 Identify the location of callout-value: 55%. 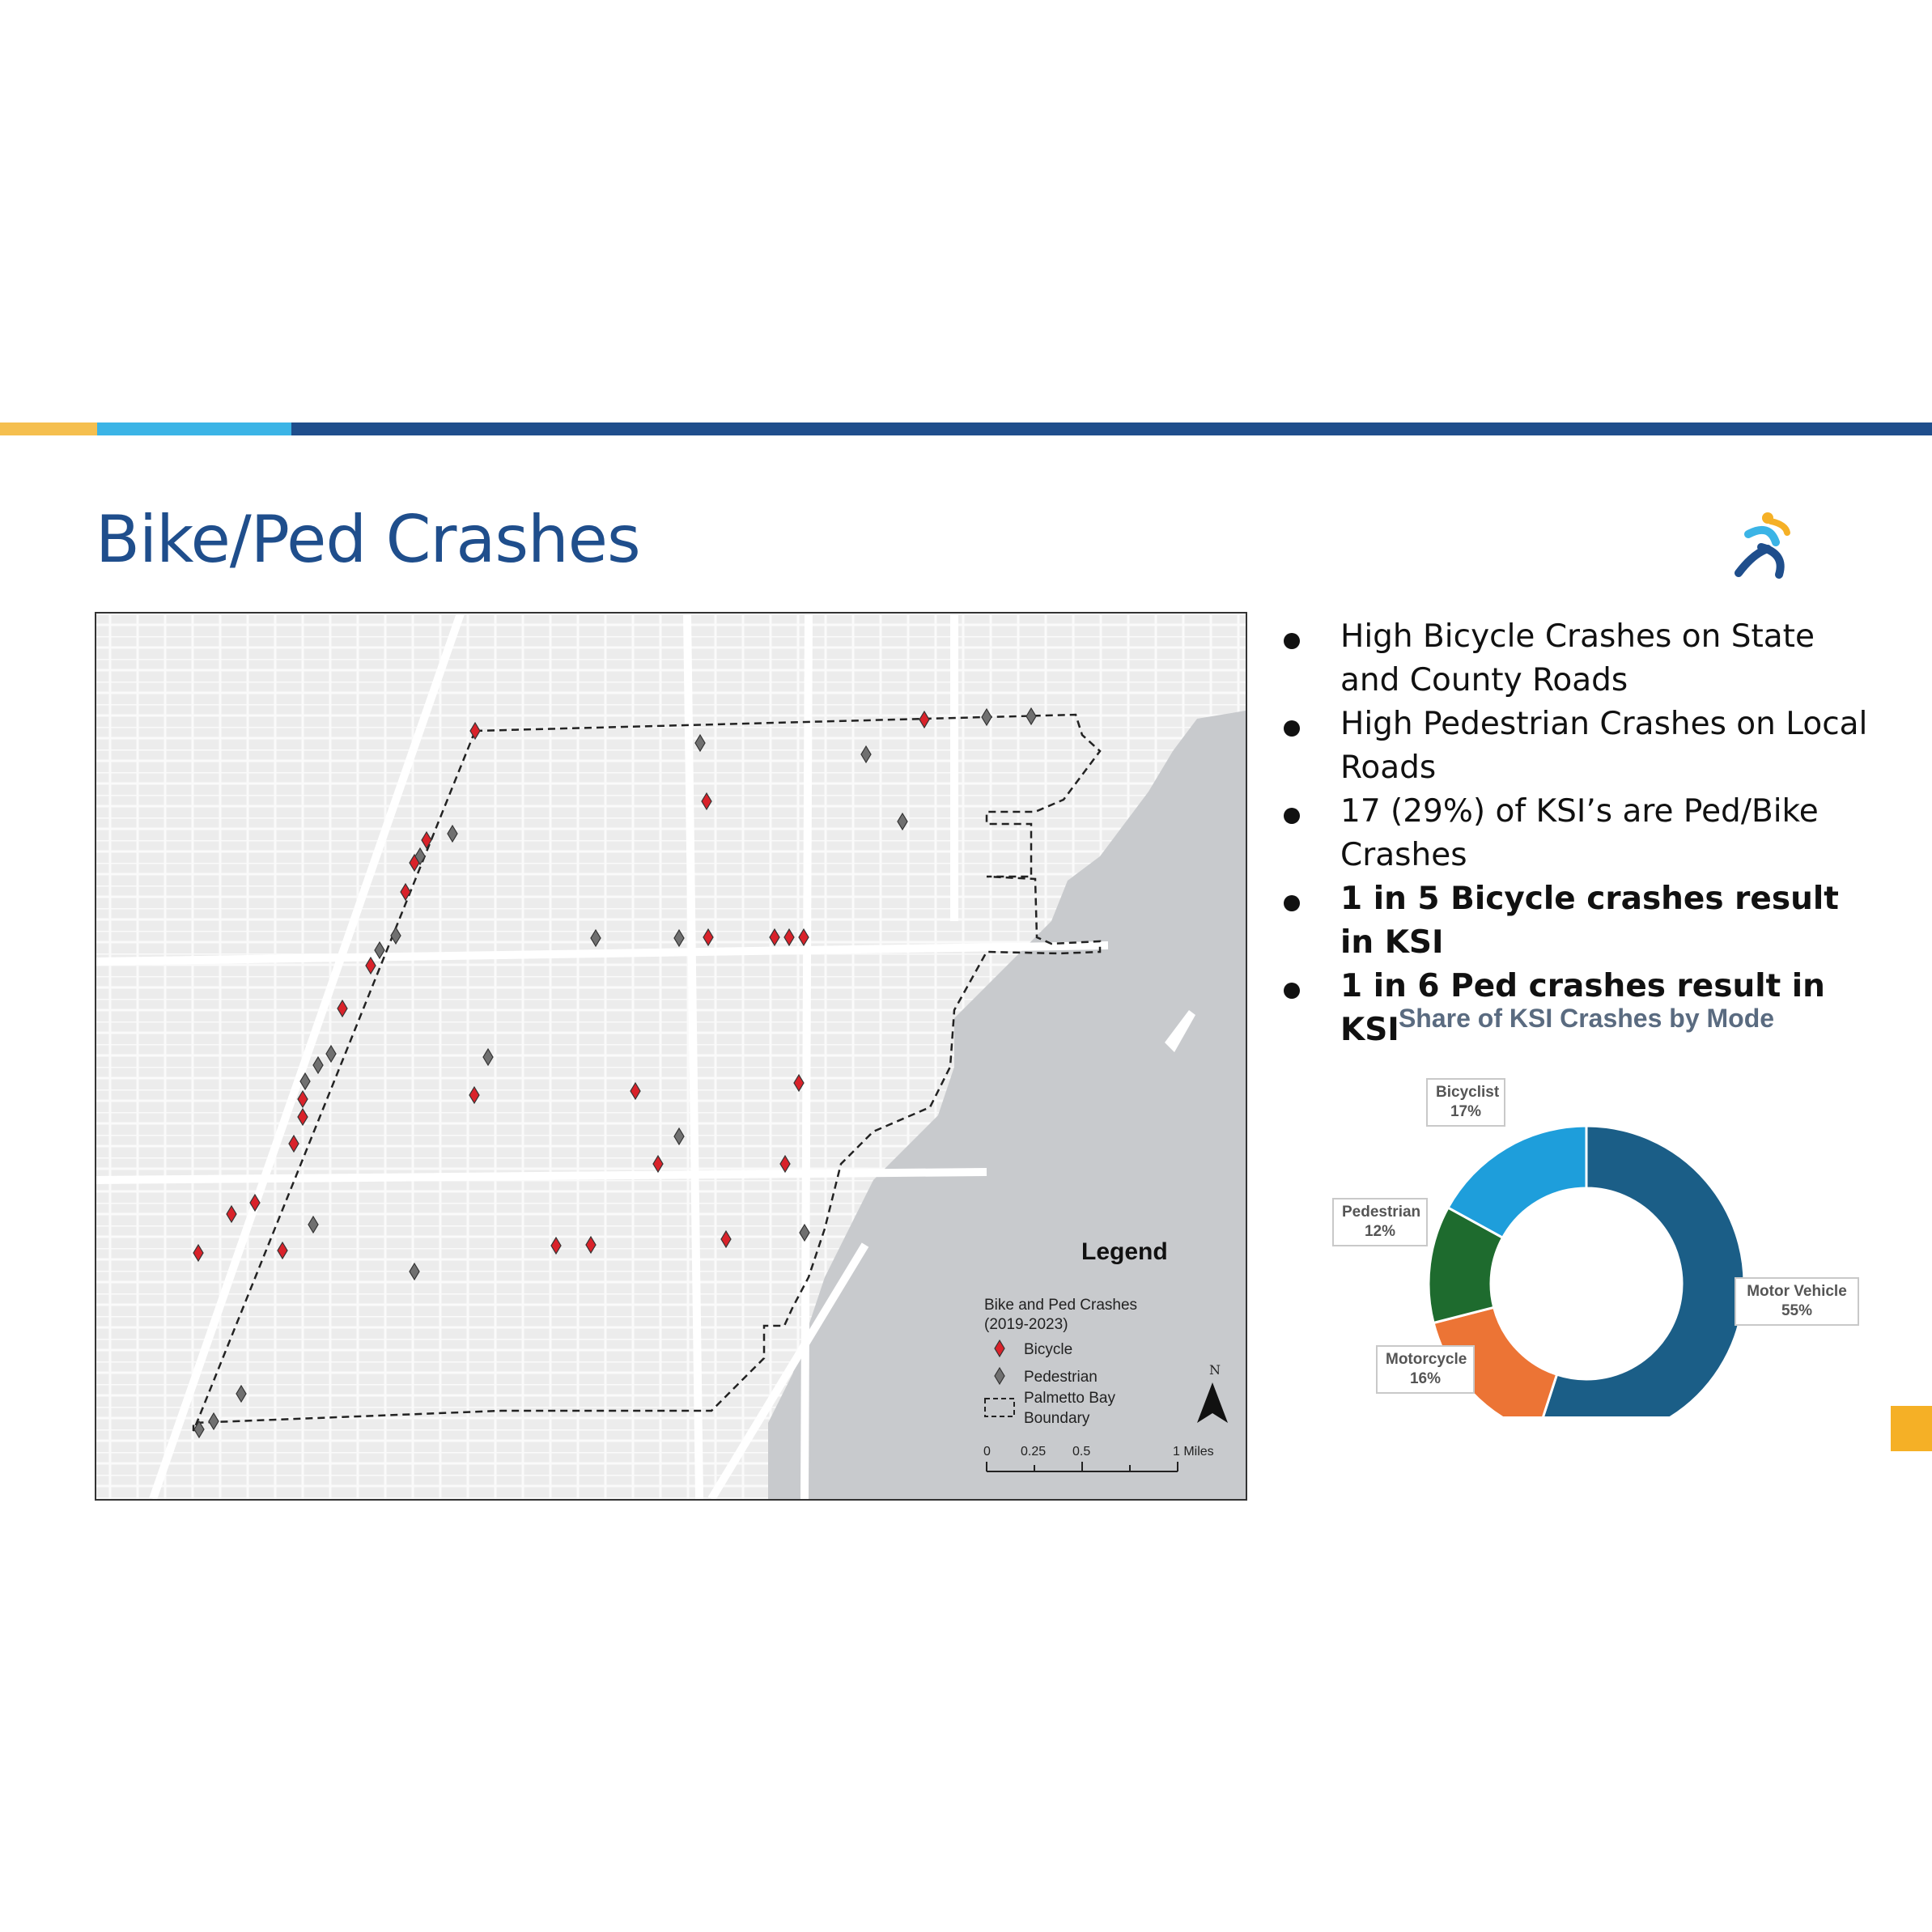
(1797, 1310).